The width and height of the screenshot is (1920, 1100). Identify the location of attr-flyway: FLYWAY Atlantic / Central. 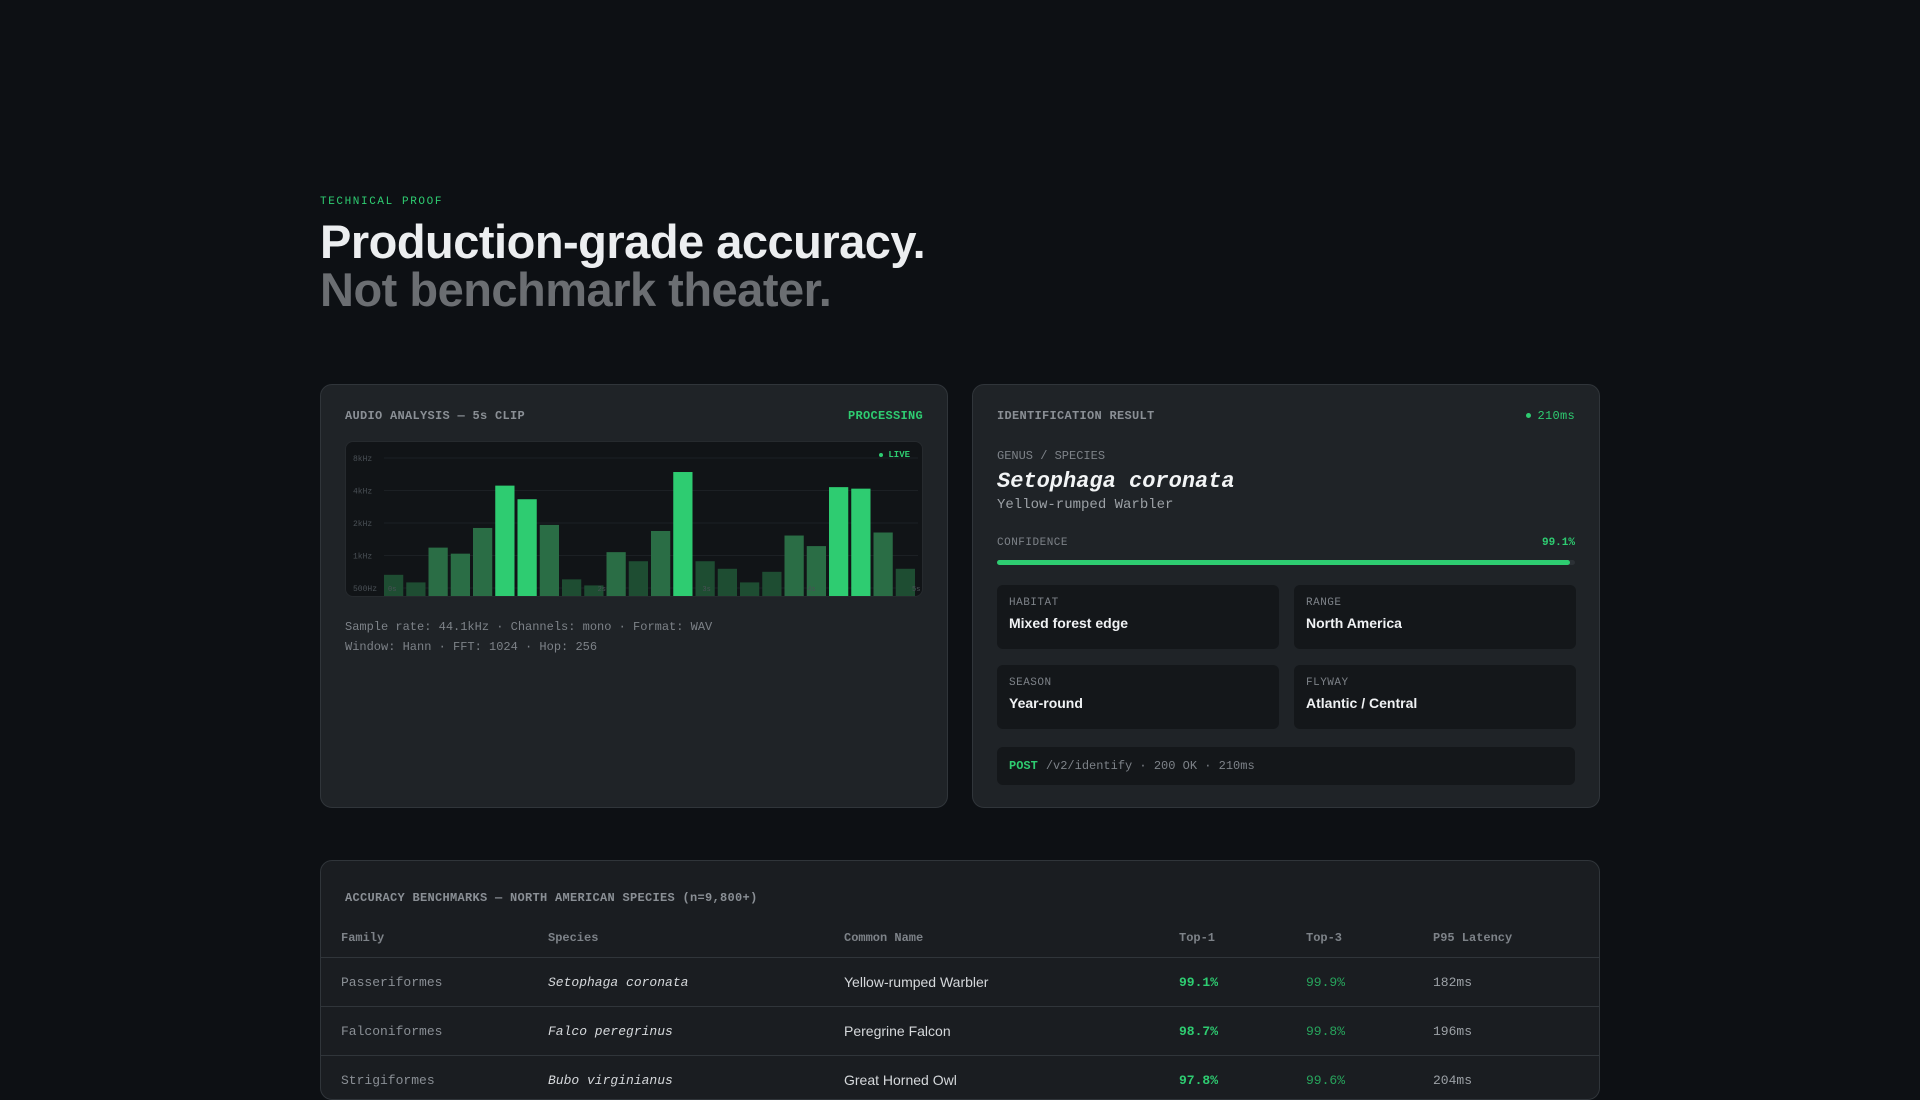
(1435, 697).